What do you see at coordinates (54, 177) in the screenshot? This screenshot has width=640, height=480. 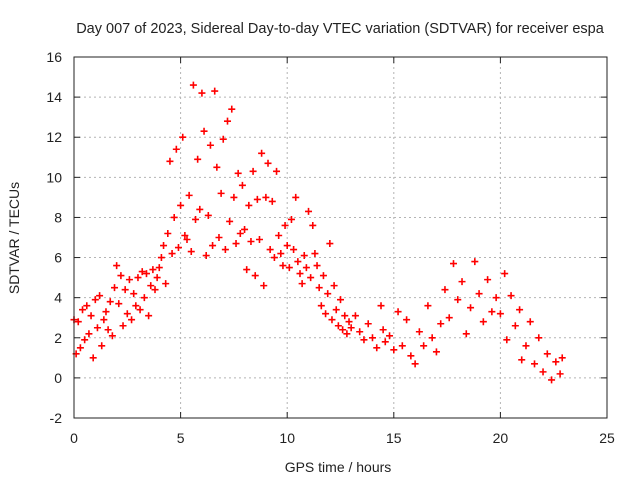 I see `y-tick-label: 10` at bounding box center [54, 177].